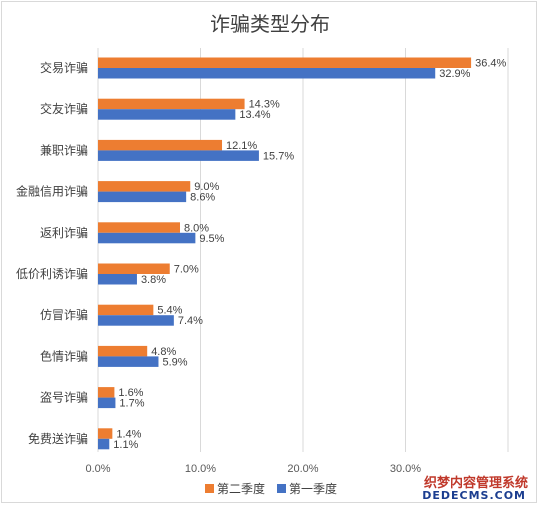 The width and height of the screenshot is (540, 506). What do you see at coordinates (52, 191) in the screenshot?
I see `category-label: 金融信用诈骗` at bounding box center [52, 191].